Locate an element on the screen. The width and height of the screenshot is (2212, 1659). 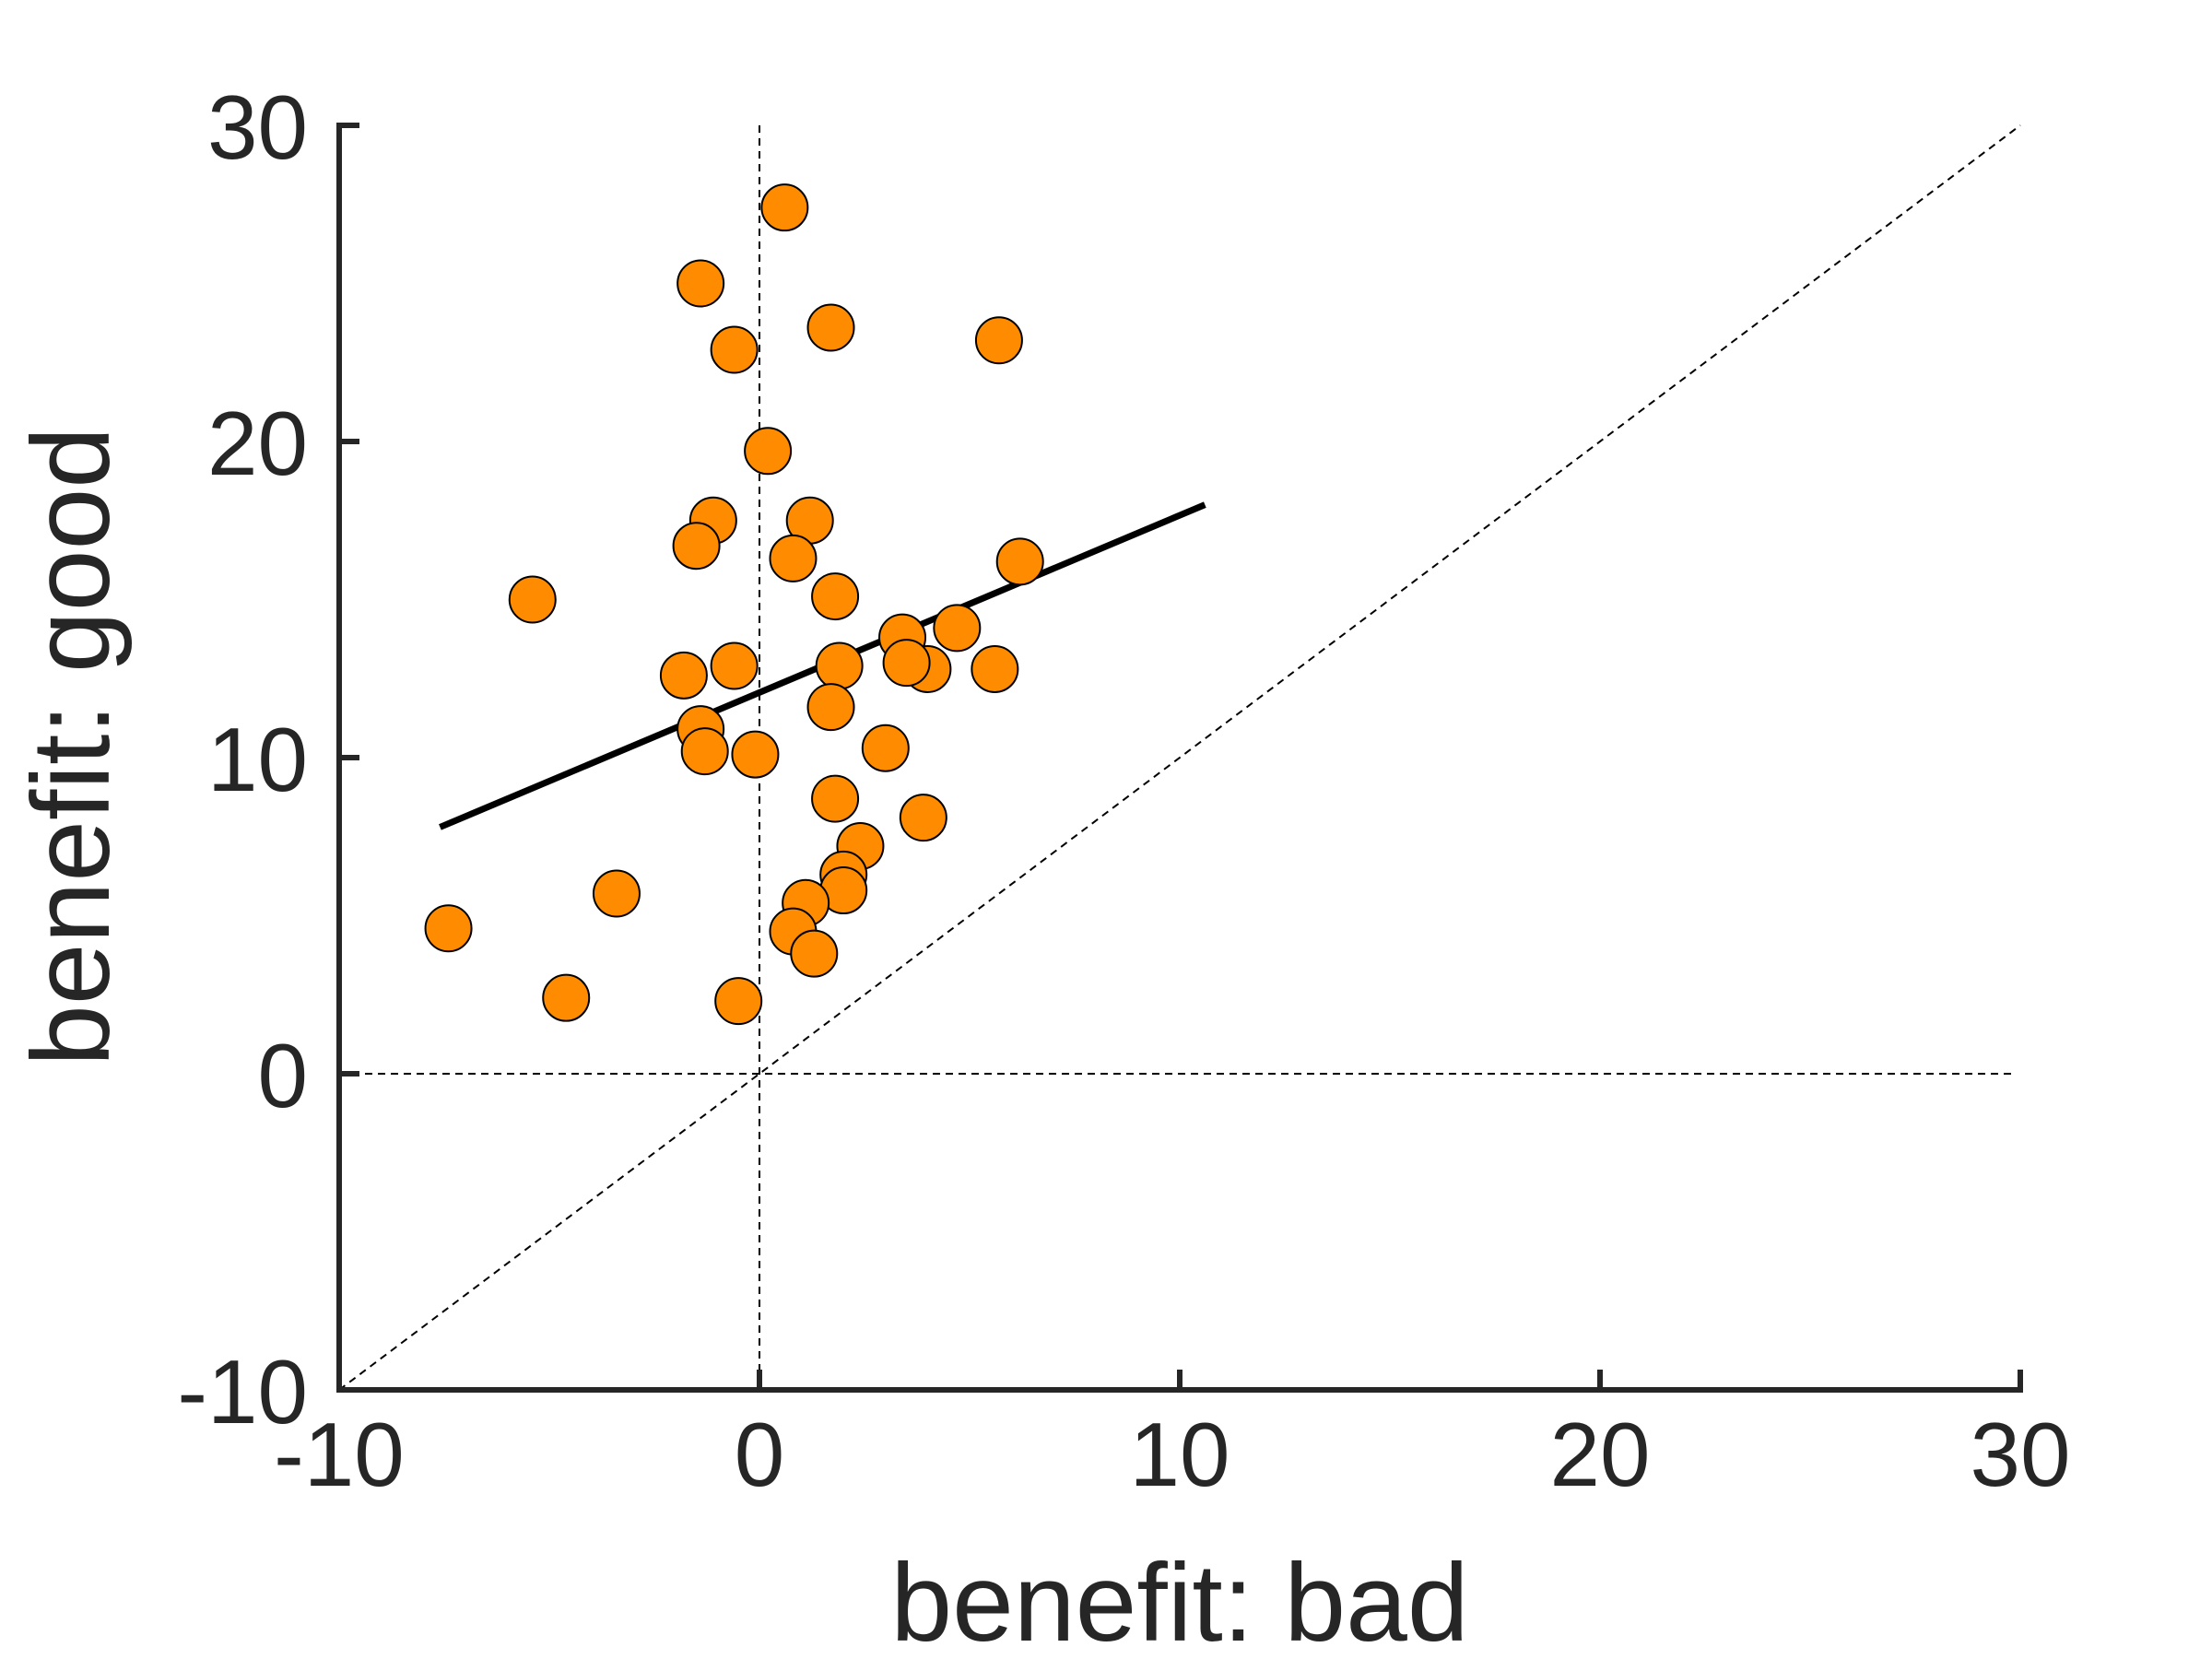
x-tick-label: 10 is located at coordinates (1179, 1454).